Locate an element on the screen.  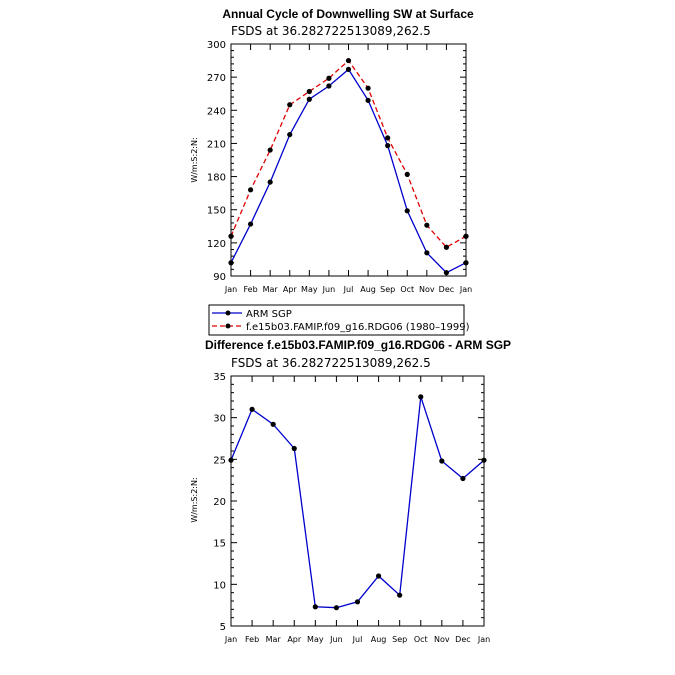
legend-entry-arm-sgp: ARM SGP is located at coordinates (252, 314).